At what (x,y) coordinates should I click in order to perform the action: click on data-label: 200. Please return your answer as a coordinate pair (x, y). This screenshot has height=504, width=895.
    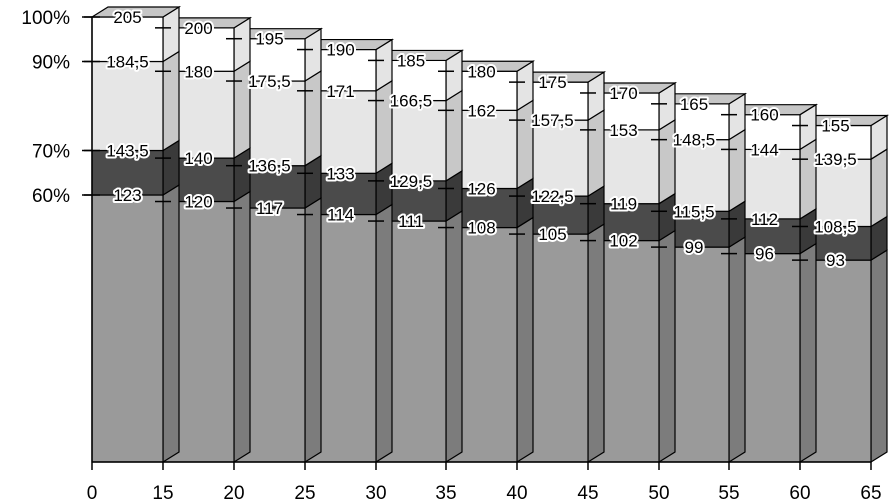
    Looking at the image, I should click on (198, 28).